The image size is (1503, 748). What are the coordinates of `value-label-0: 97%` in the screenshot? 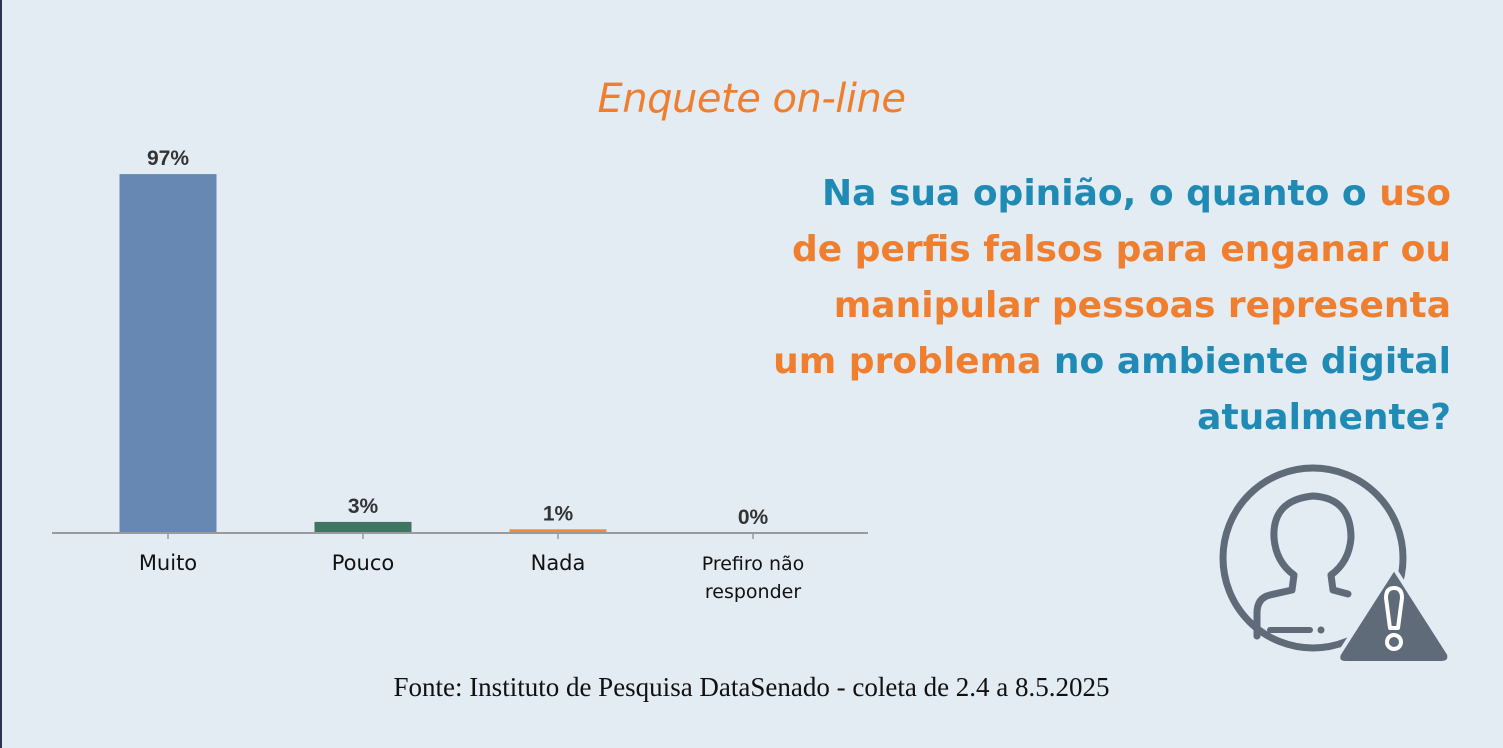 It's located at (168, 158).